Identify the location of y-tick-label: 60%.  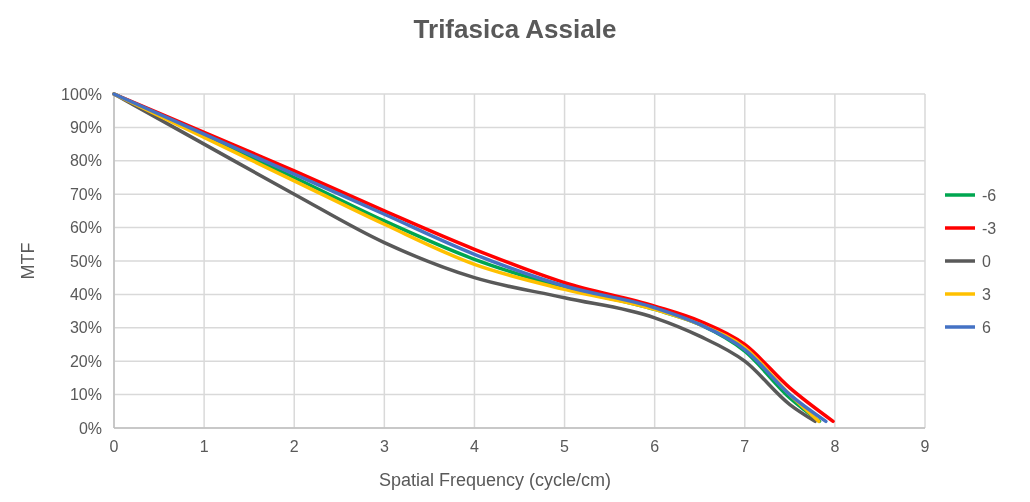
(85, 228).